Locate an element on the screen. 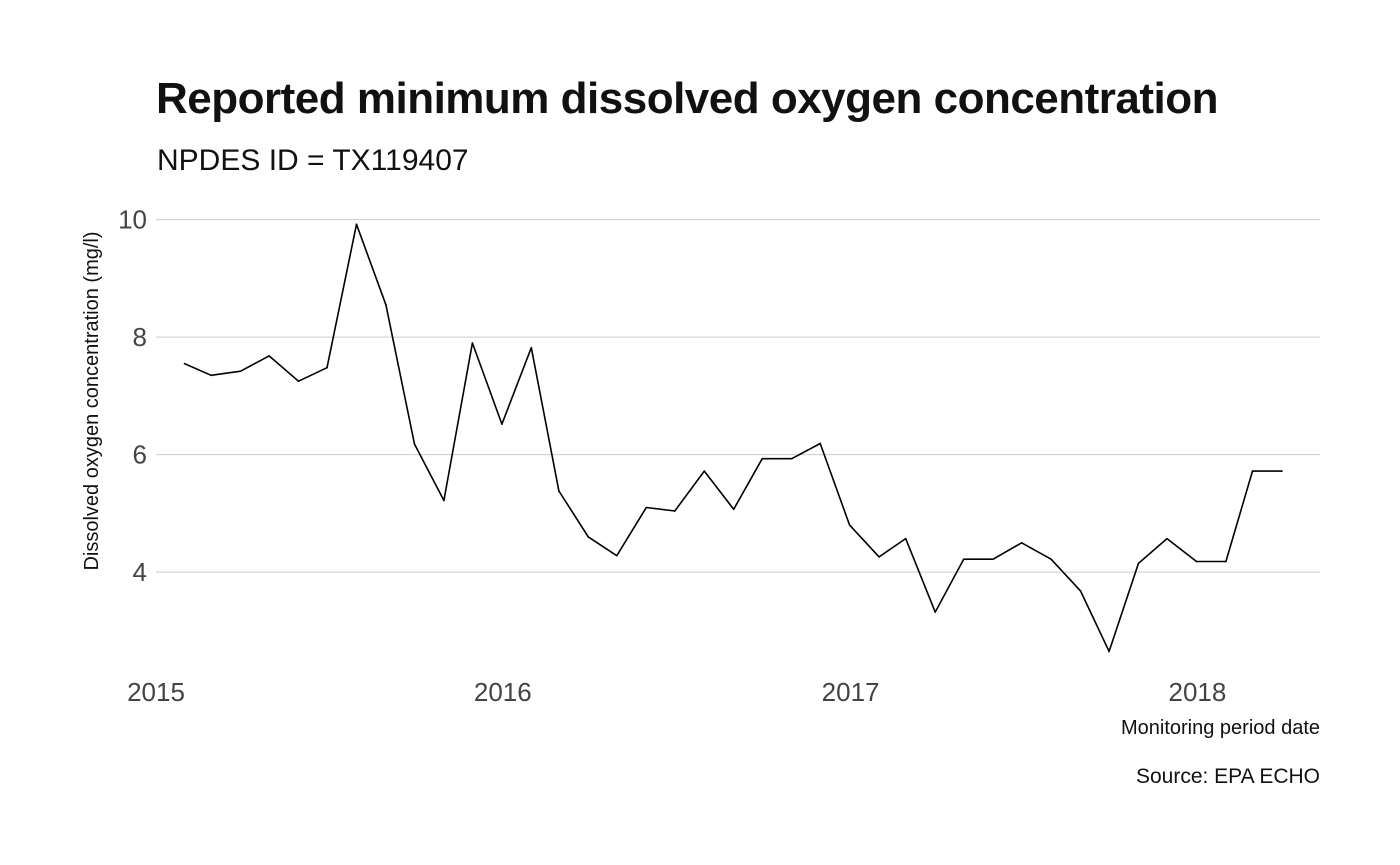  x-axis-title: Monitoring period date is located at coordinates (1220, 728).